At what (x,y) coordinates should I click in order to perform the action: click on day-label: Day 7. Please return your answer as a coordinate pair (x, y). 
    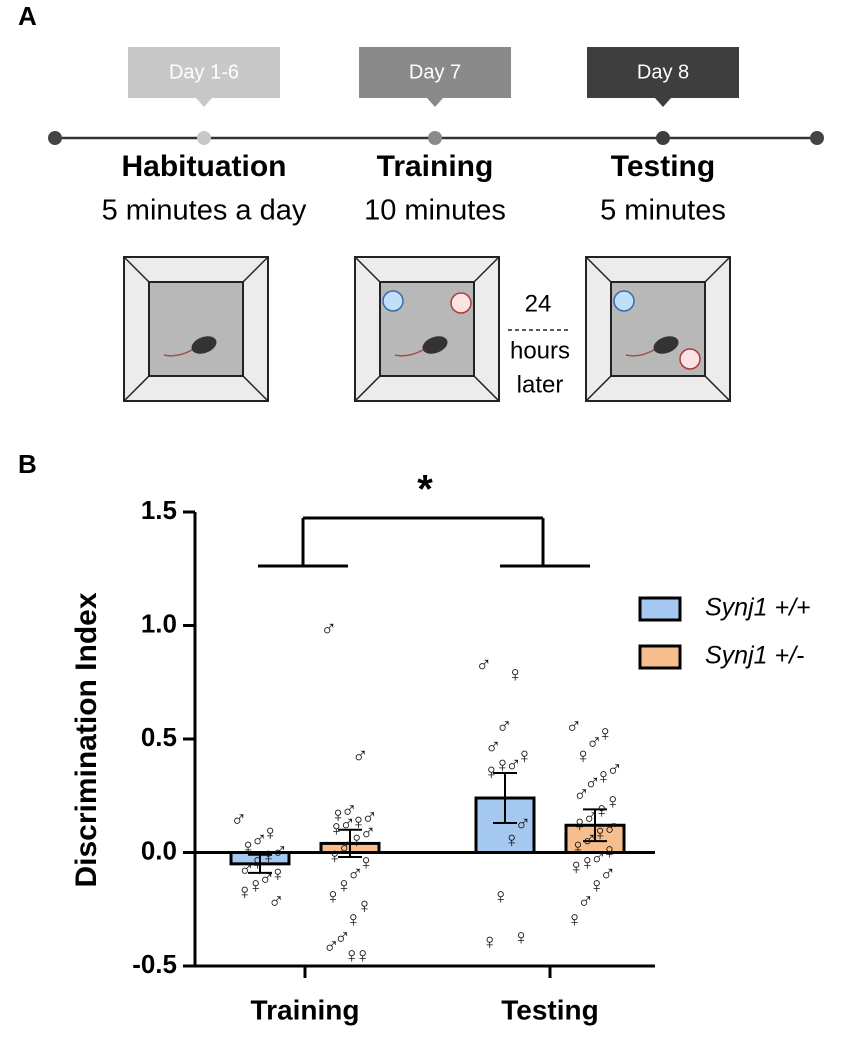
    Looking at the image, I should click on (435, 72).